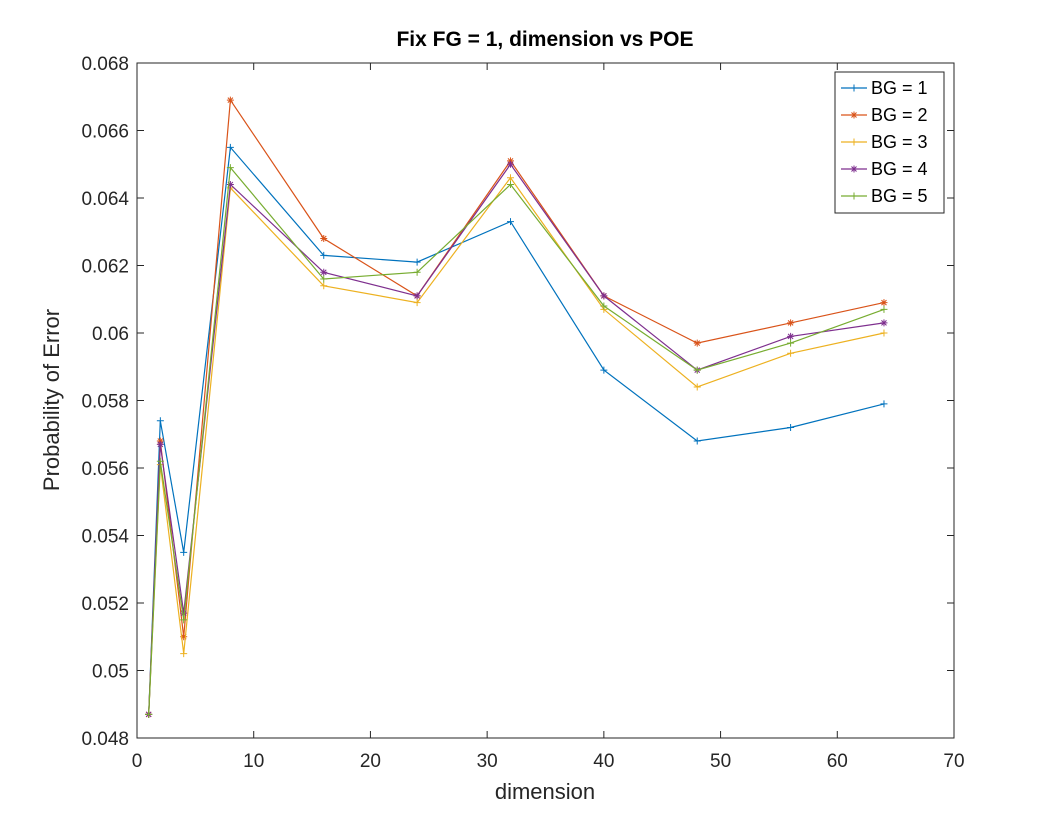  I want to click on legend-item: BG = 2, so click(884, 115).